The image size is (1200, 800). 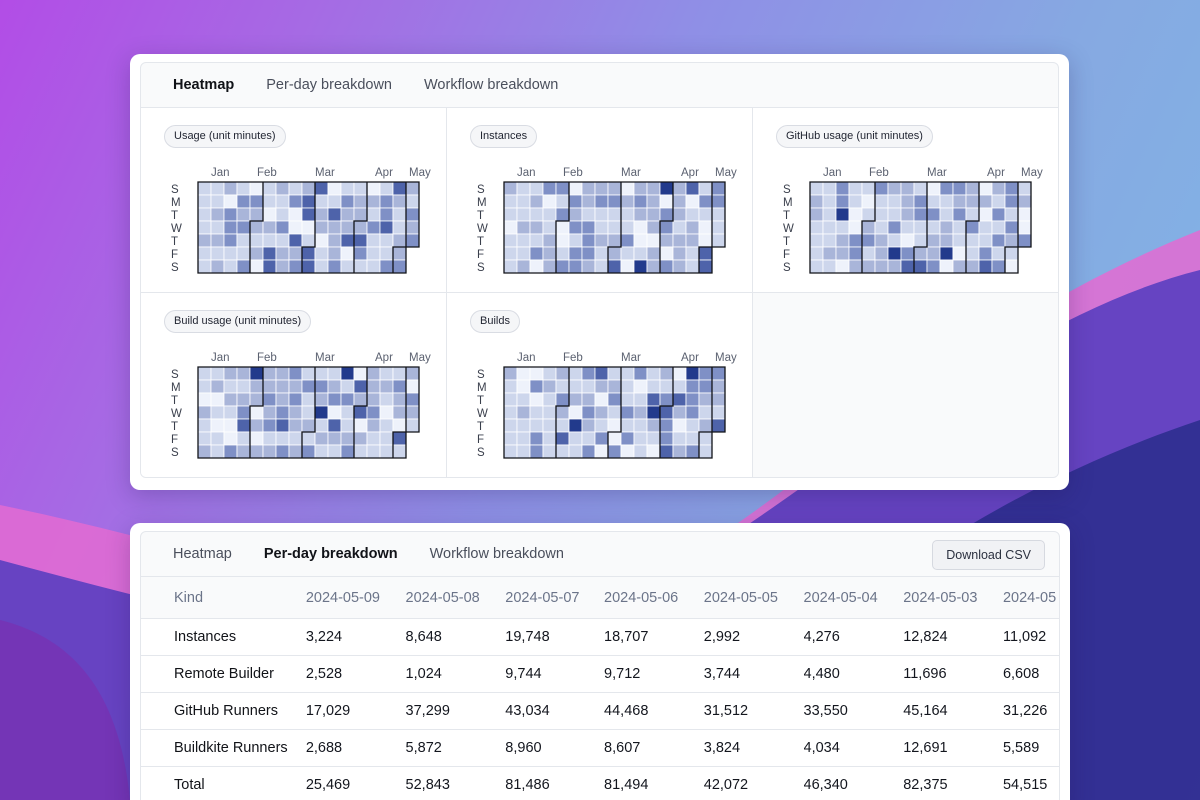 I want to click on column-header: 2024-05-07, so click(x=555, y=598).